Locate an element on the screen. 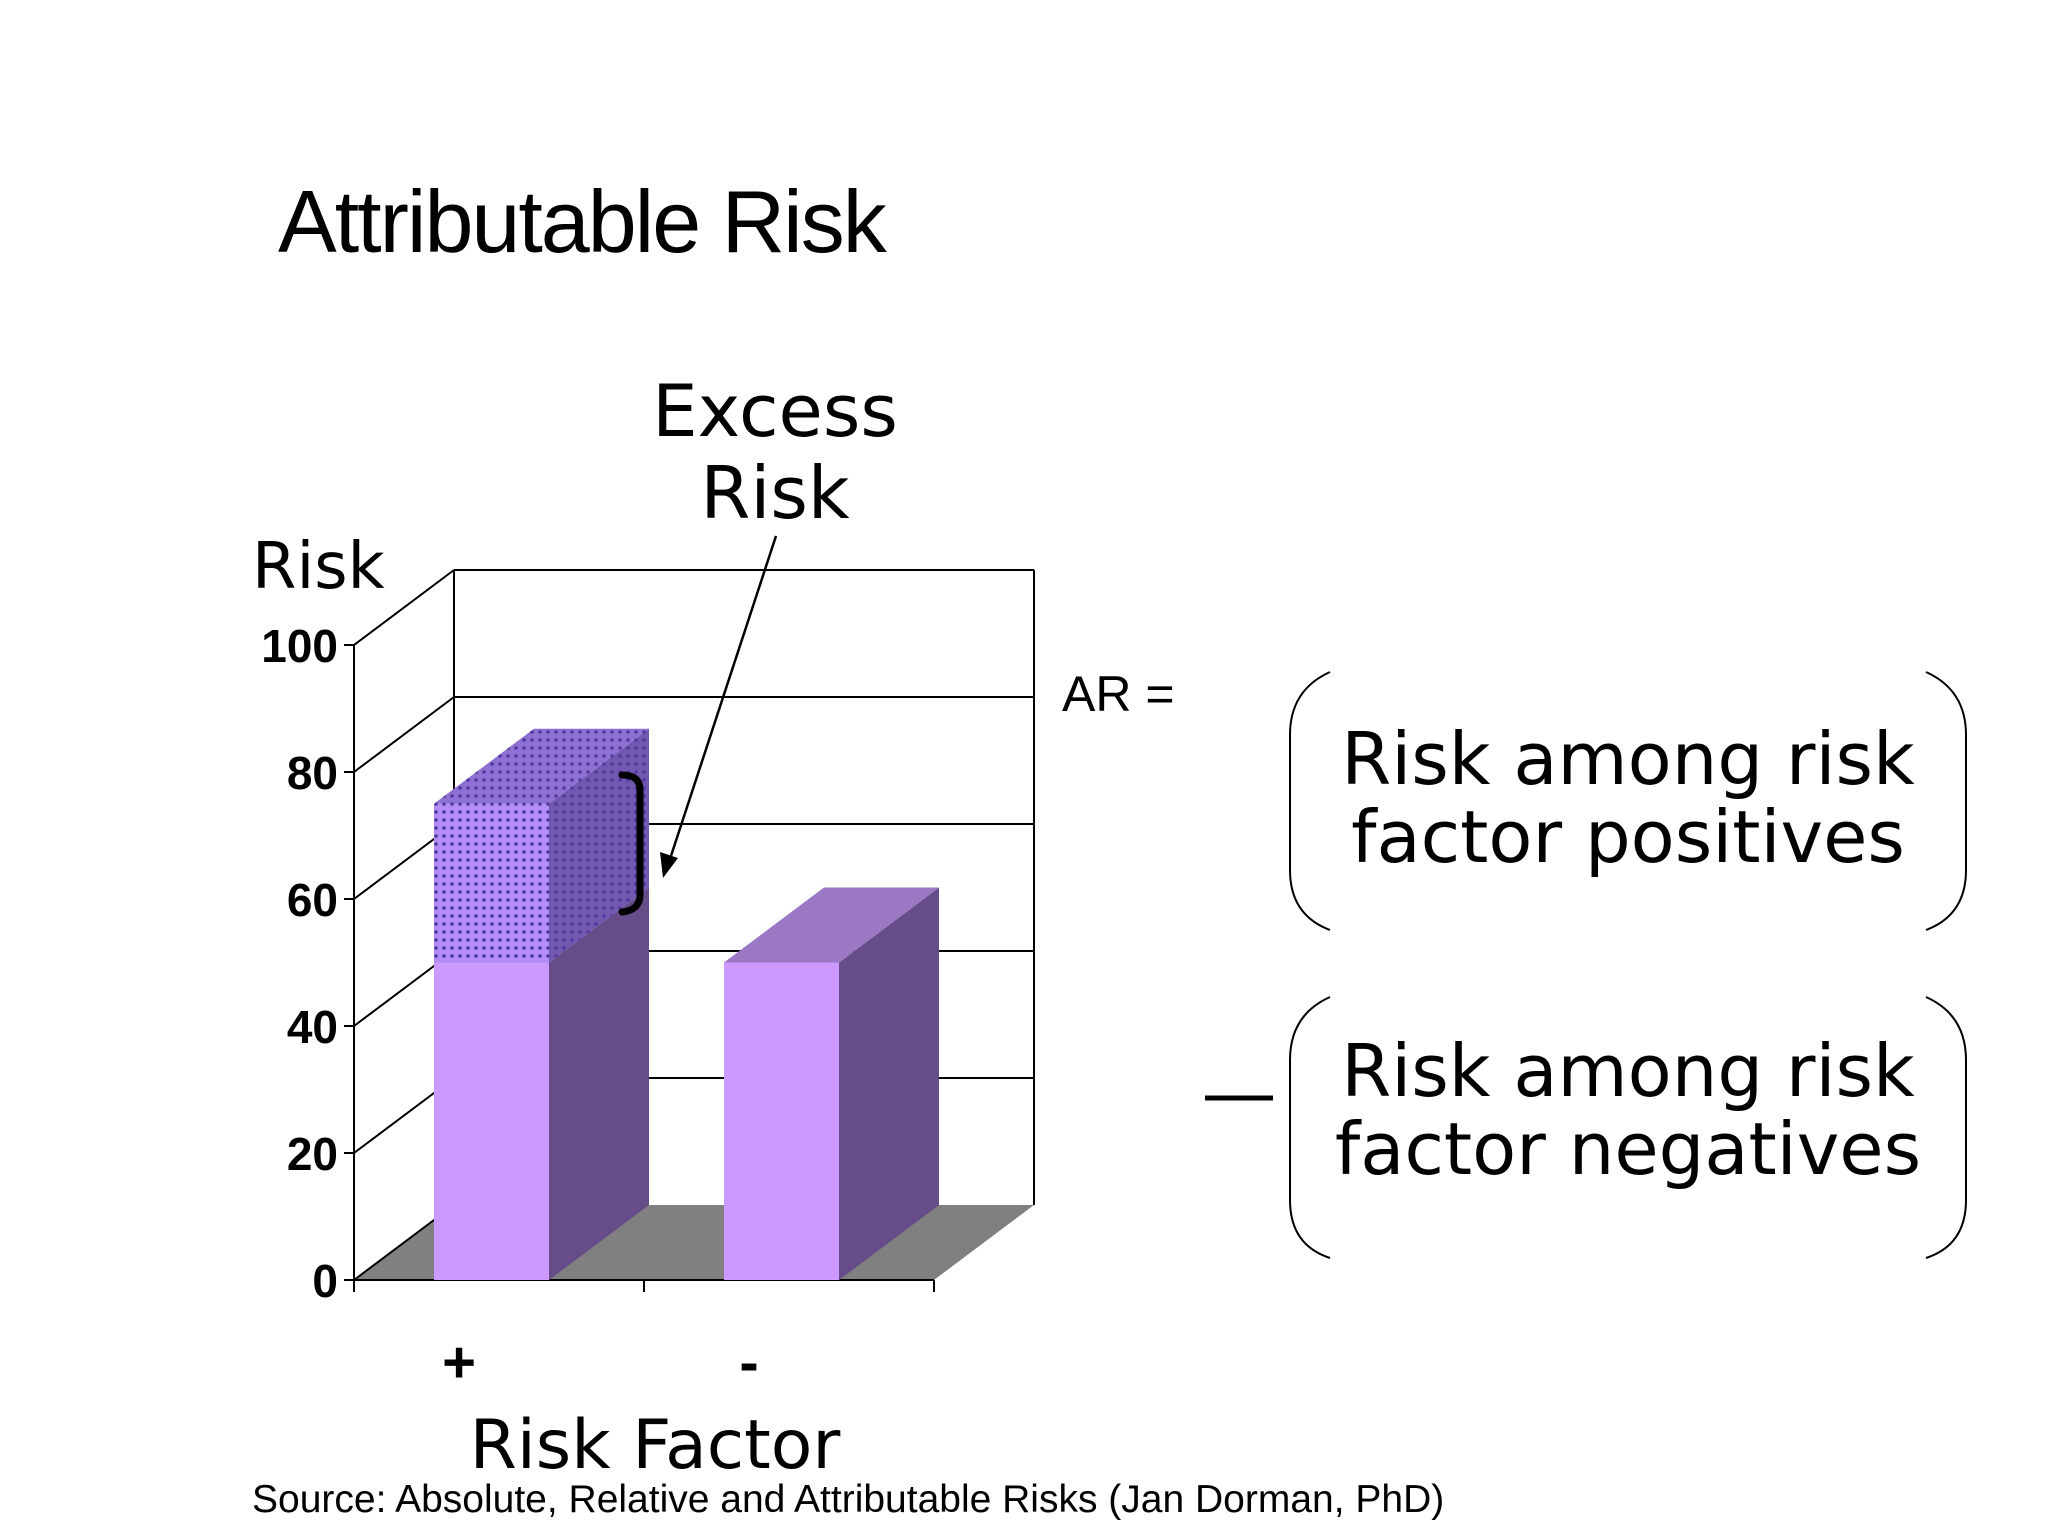  bar-top-dots is located at coordinates (541, 766).